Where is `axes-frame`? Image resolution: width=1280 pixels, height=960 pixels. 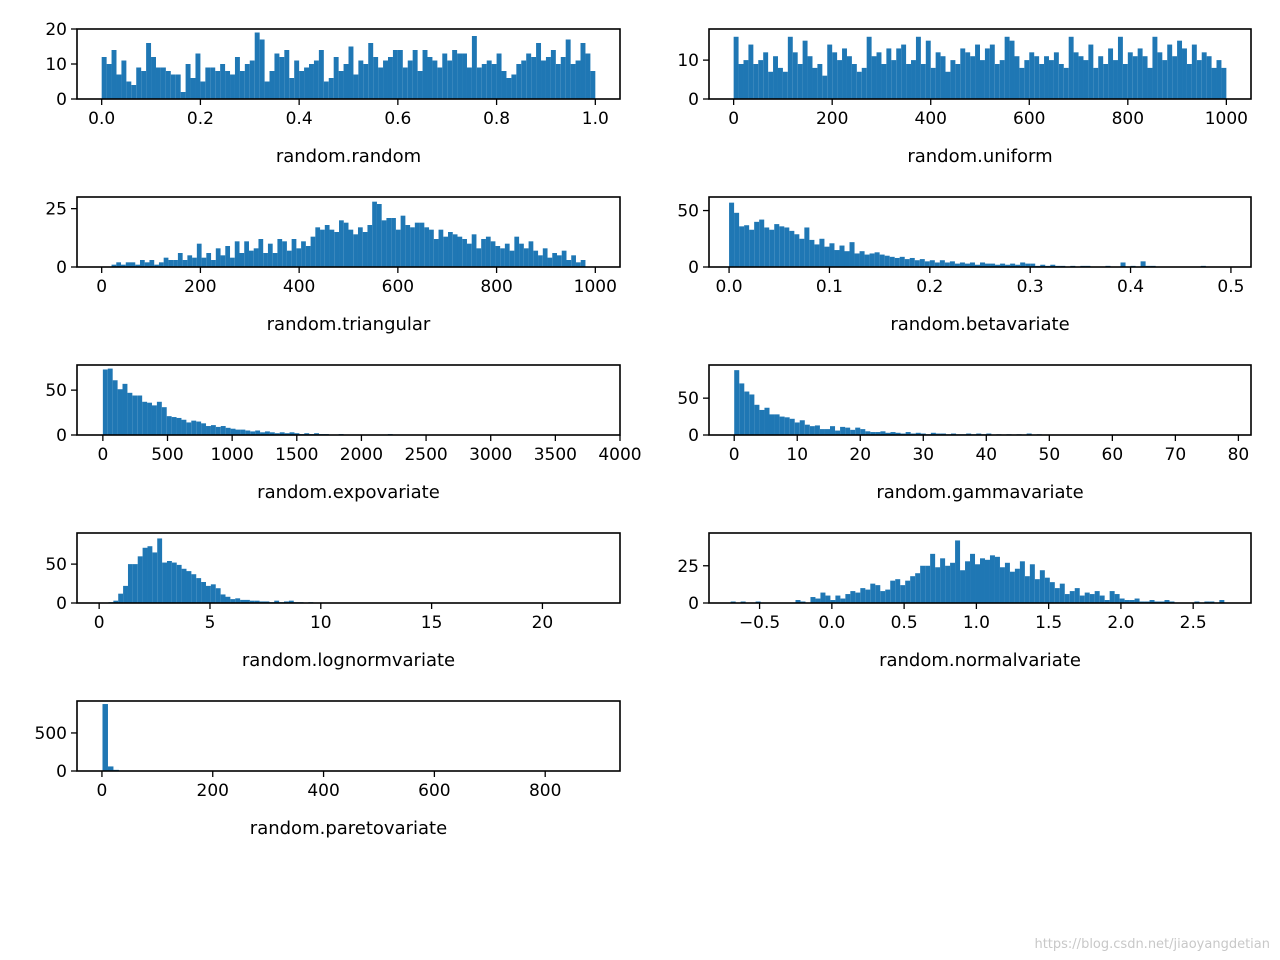 axes-frame is located at coordinates (348, 568).